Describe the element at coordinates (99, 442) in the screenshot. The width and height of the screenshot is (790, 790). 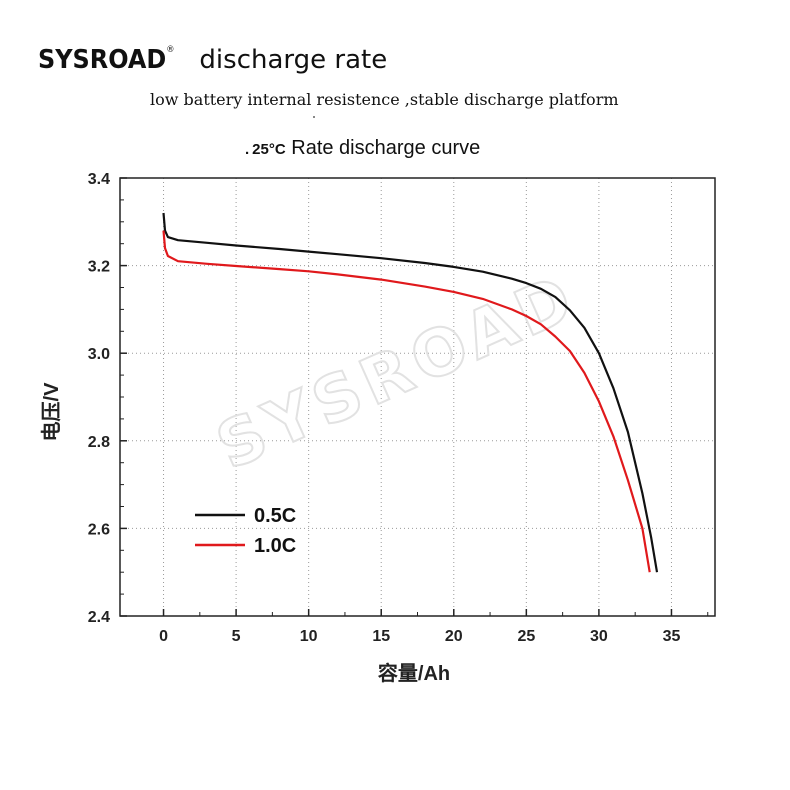
I see `y-tick-label: 2.8` at that location.